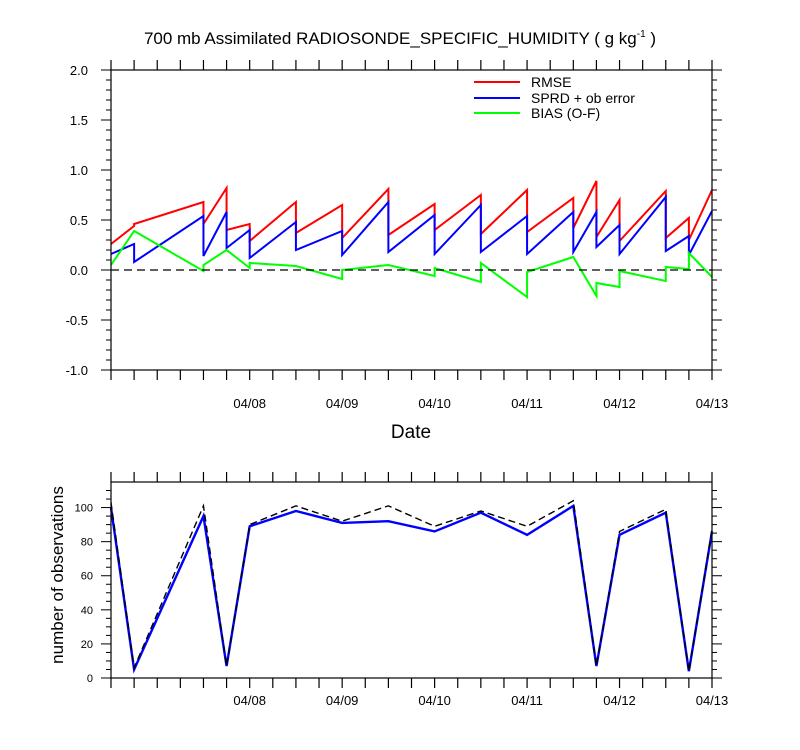 The image size is (800, 750). I want to click on top-y-tick-labels: -1.0 -0.5 0.0 0.5 1.0 1.5 2.0, so click(77, 220).